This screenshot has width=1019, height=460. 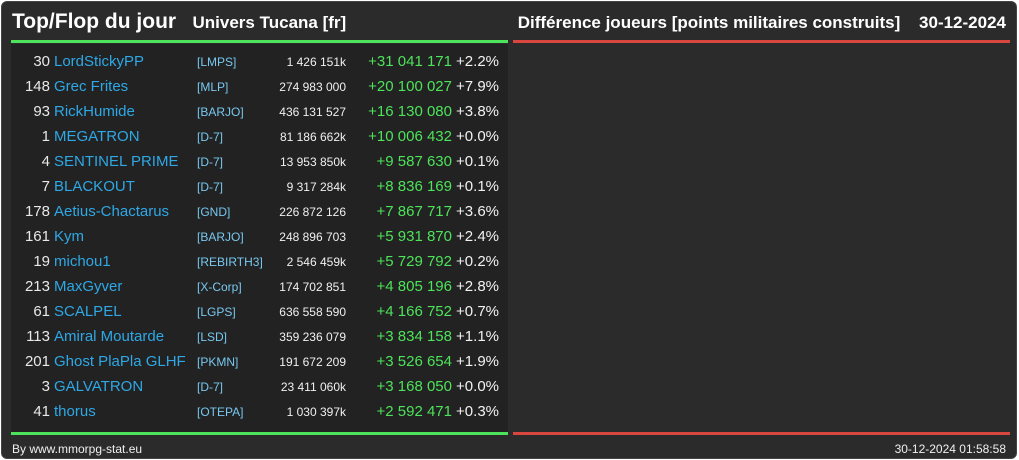 I want to click on player-name-link: SCALPEL, so click(x=88, y=311).